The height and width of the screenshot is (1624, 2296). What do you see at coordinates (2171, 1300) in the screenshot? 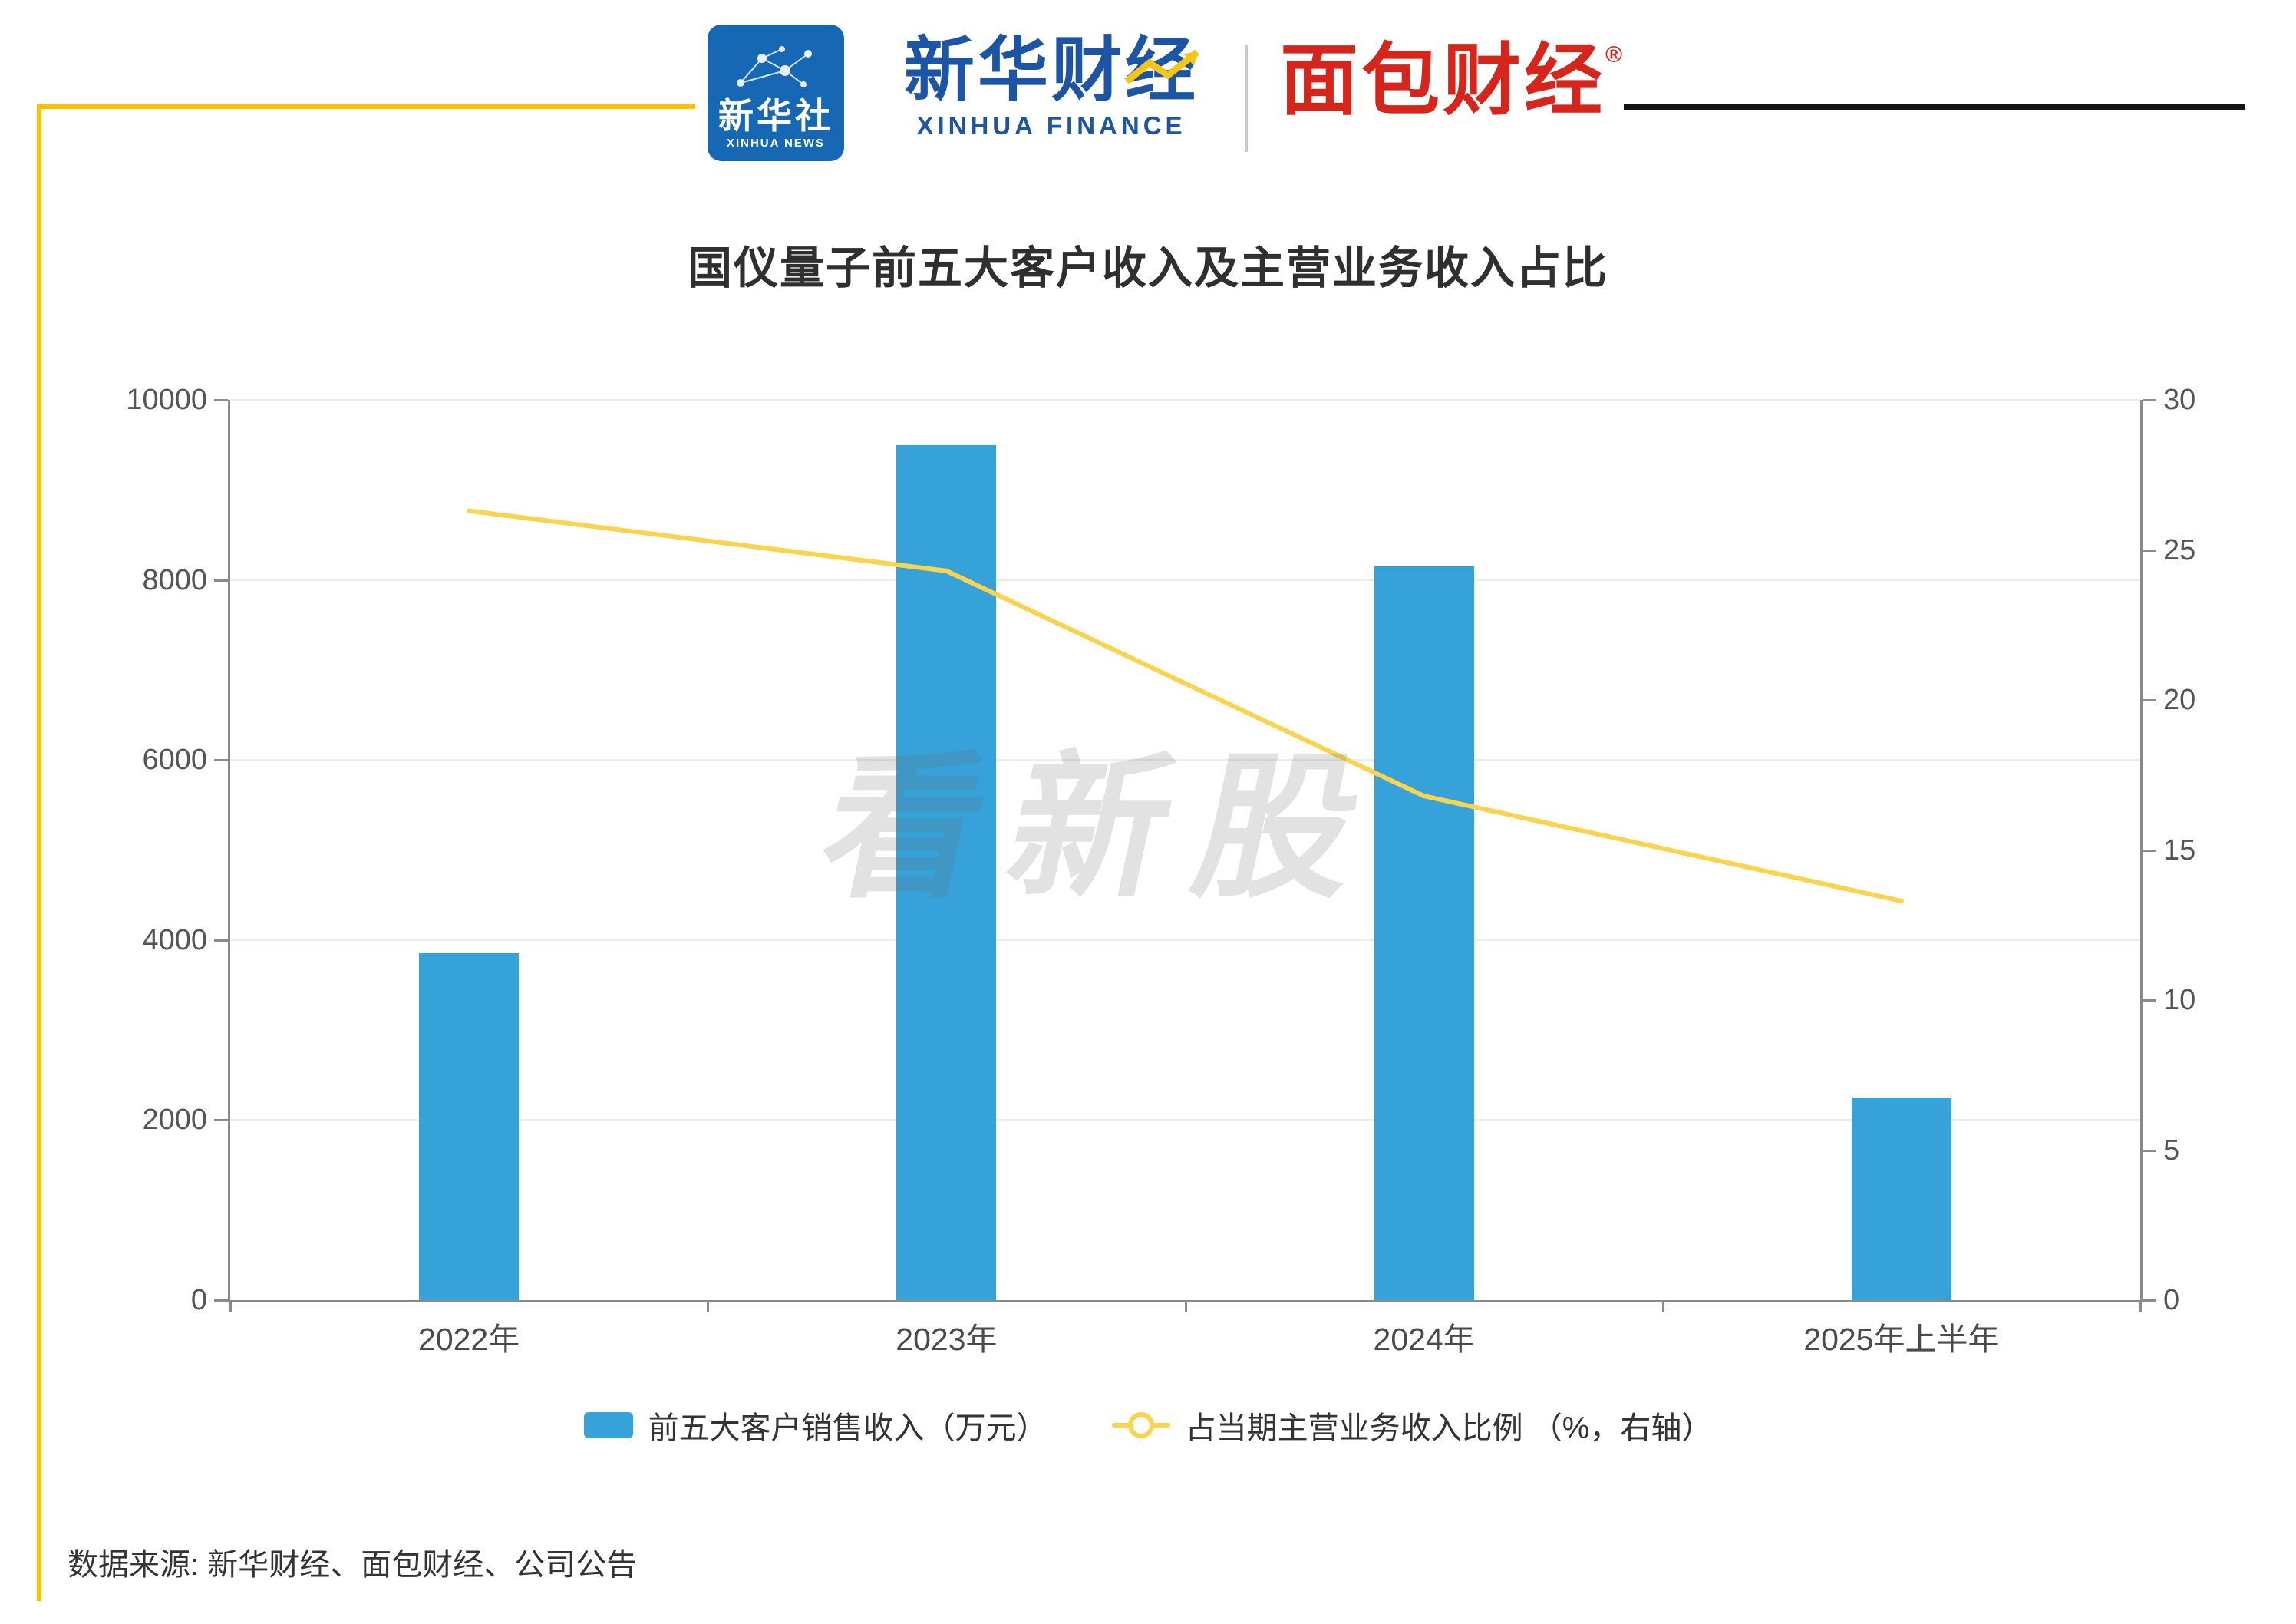
I see `y-axis-label-right: 0` at bounding box center [2171, 1300].